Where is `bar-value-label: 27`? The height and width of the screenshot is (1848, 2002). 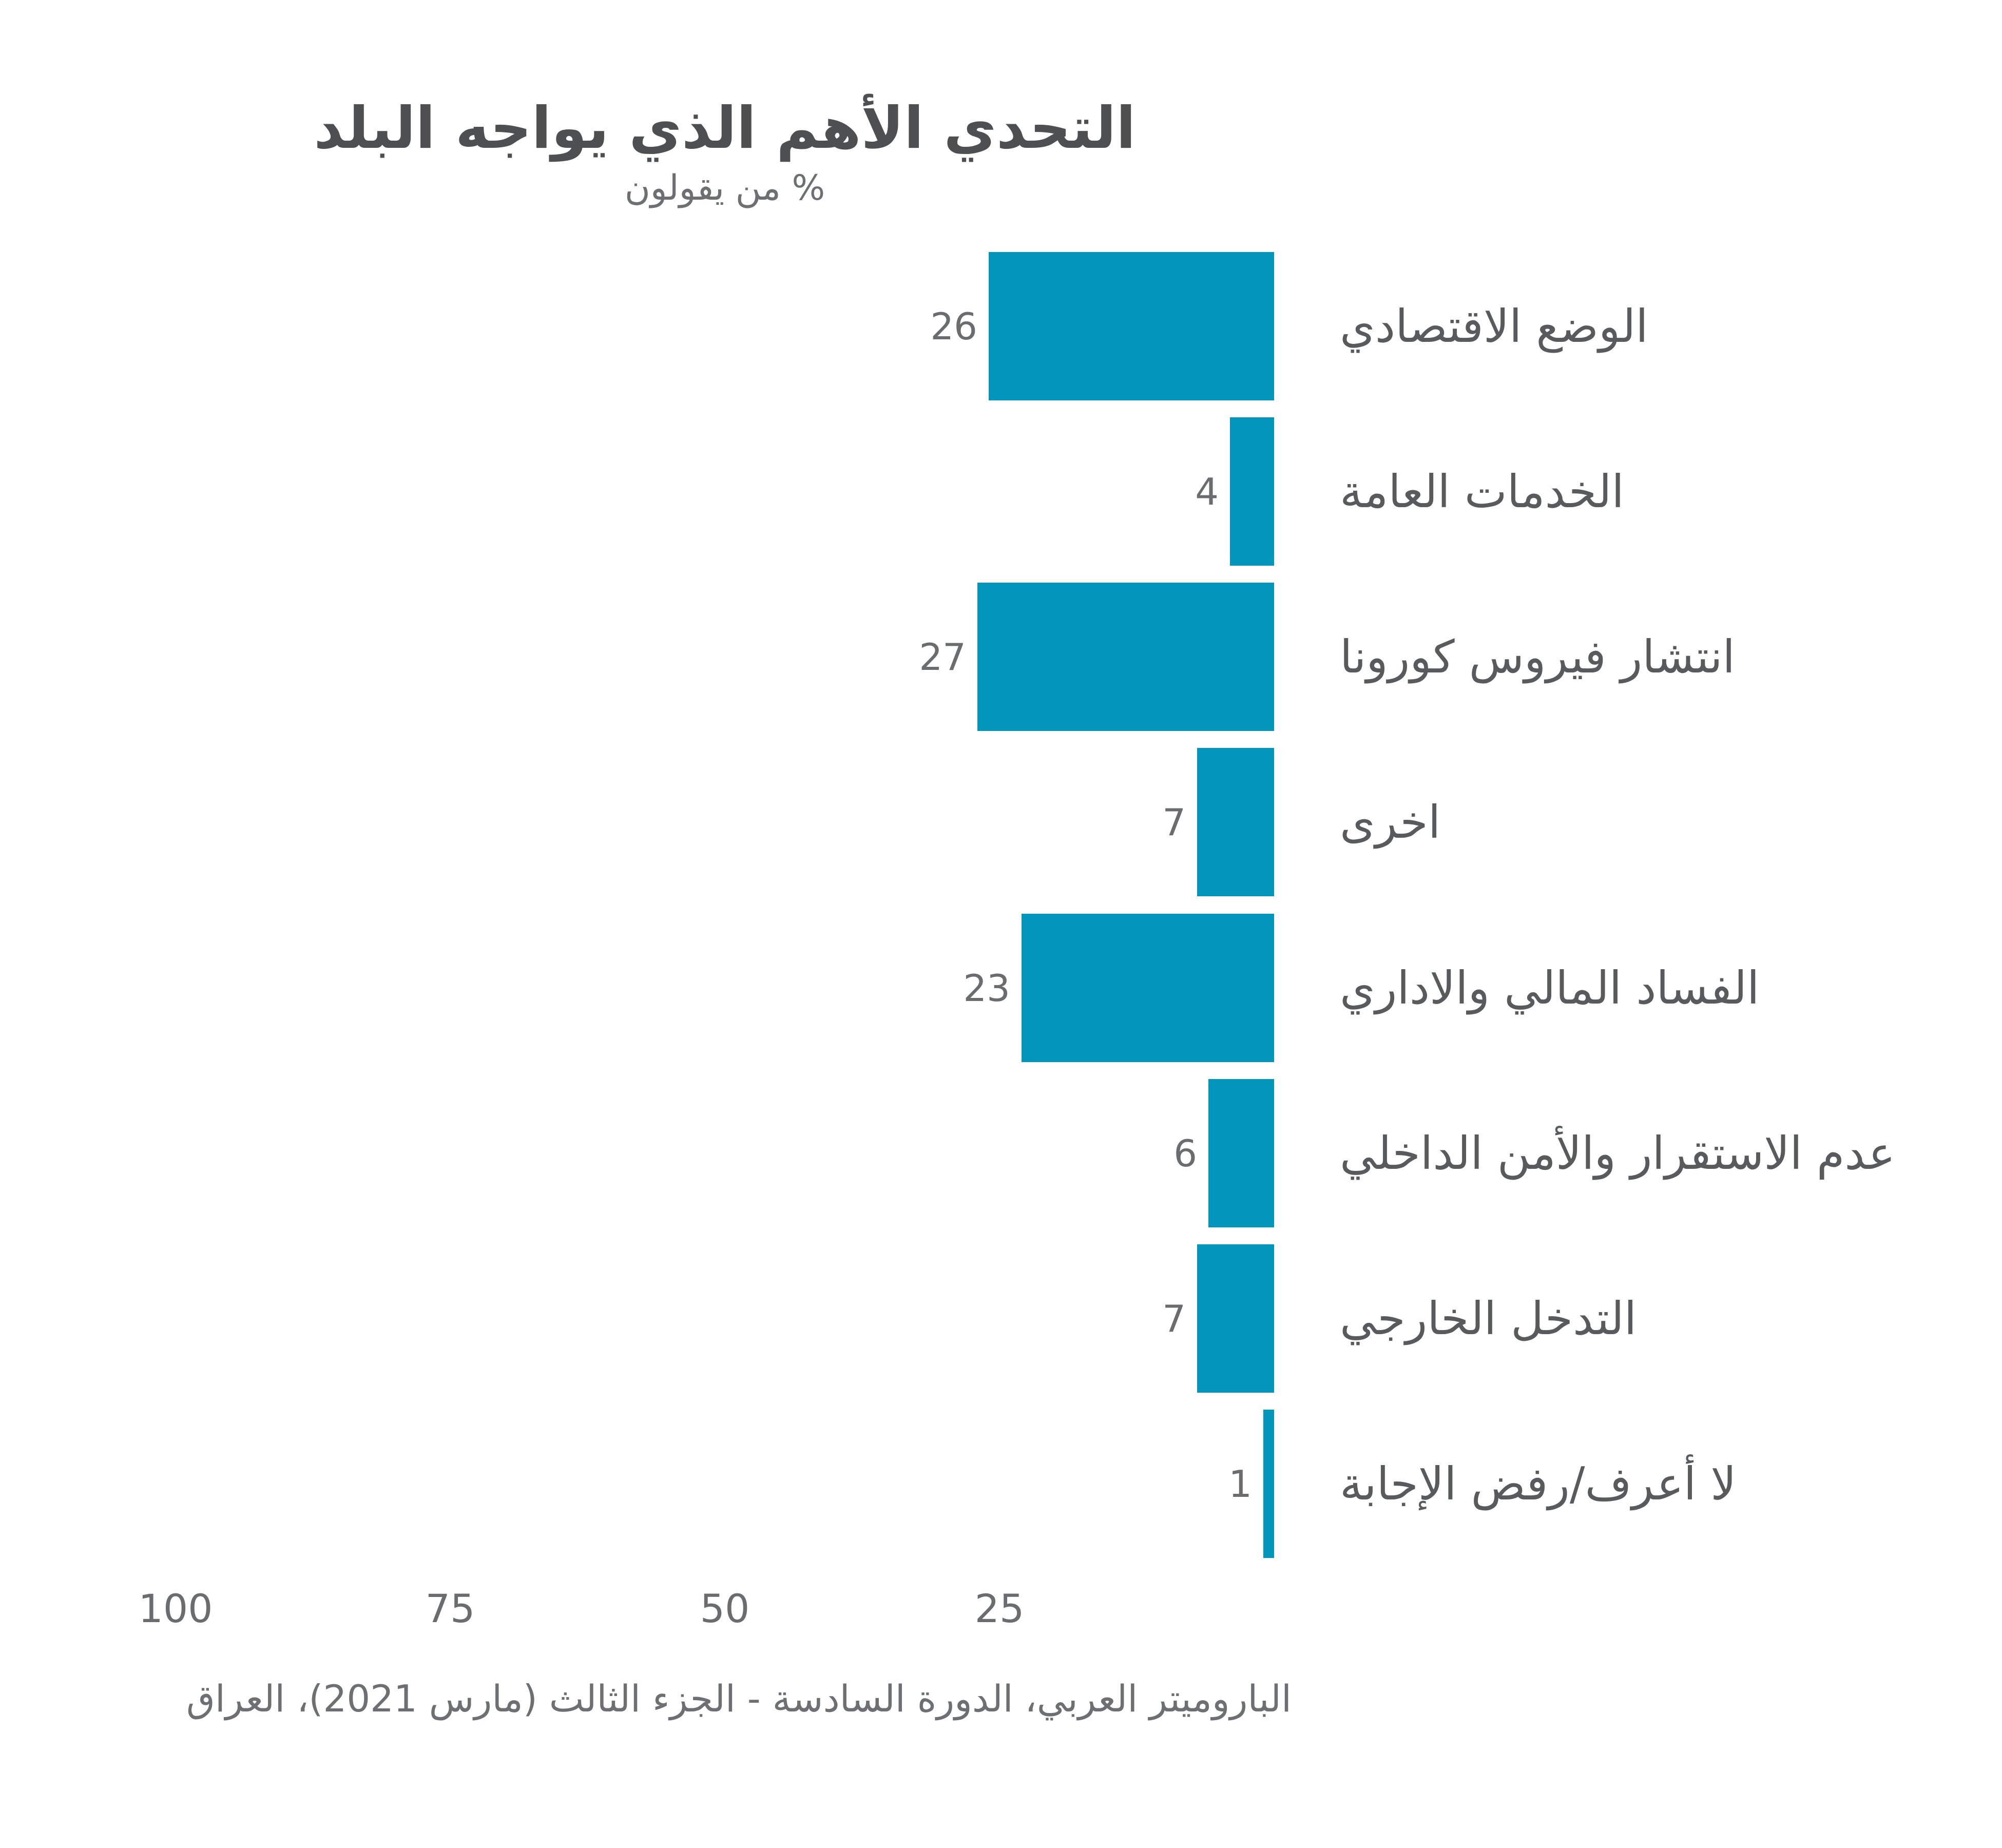
bar-value-label: 27 is located at coordinates (942, 657).